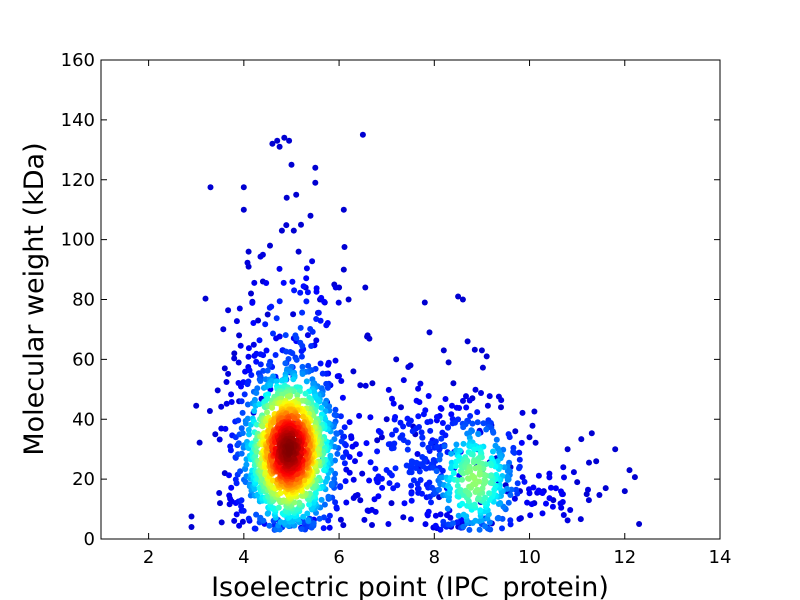 The width and height of the screenshot is (800, 600). Describe the element at coordinates (338, 557) in the screenshot. I see `x-tick-label: 6` at that location.